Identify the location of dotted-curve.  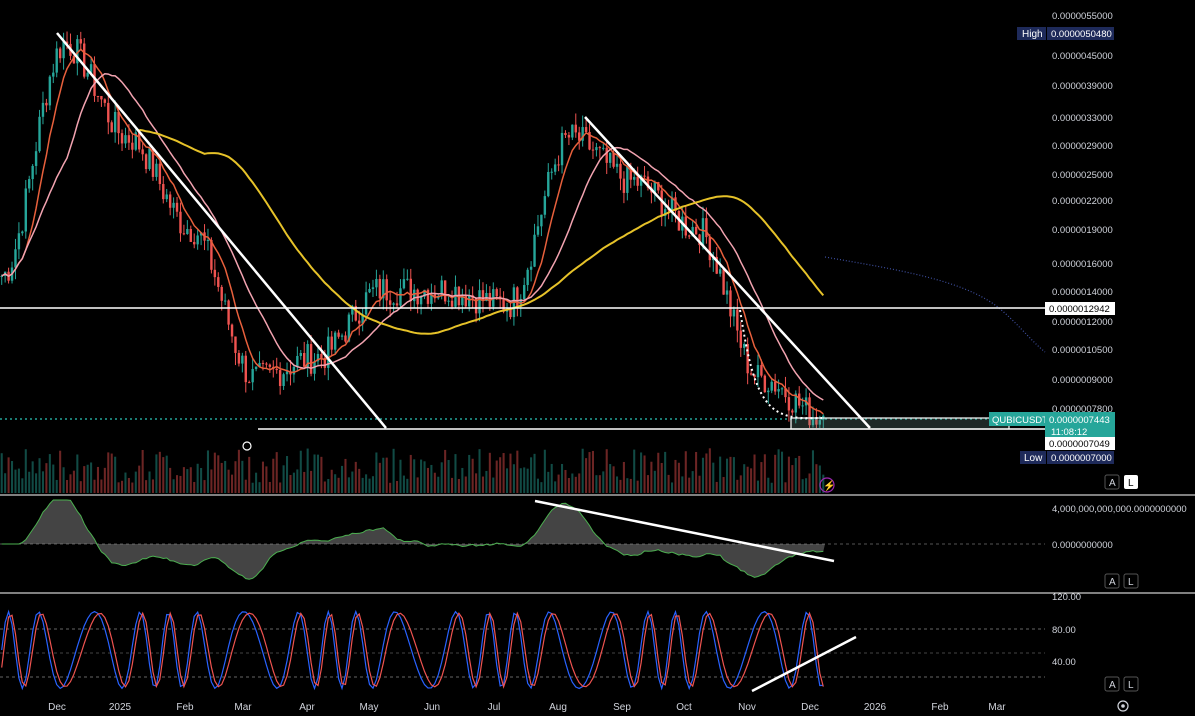
(781, 364).